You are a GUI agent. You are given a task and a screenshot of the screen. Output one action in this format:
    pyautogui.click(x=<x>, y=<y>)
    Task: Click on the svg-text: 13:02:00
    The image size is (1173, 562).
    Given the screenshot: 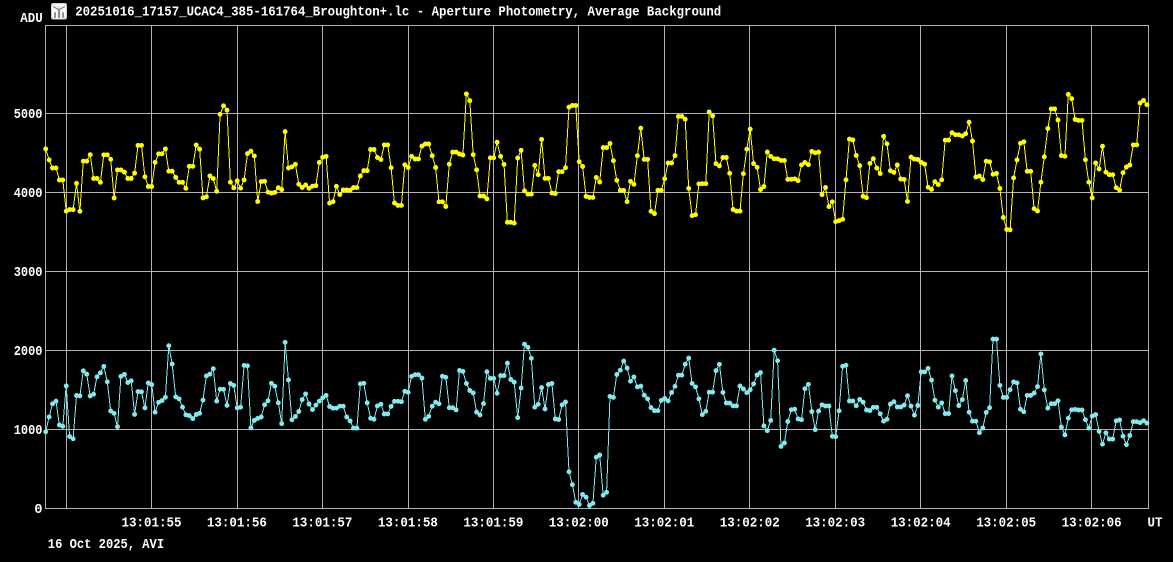 What is the action you would take?
    pyautogui.click(x=579, y=524)
    